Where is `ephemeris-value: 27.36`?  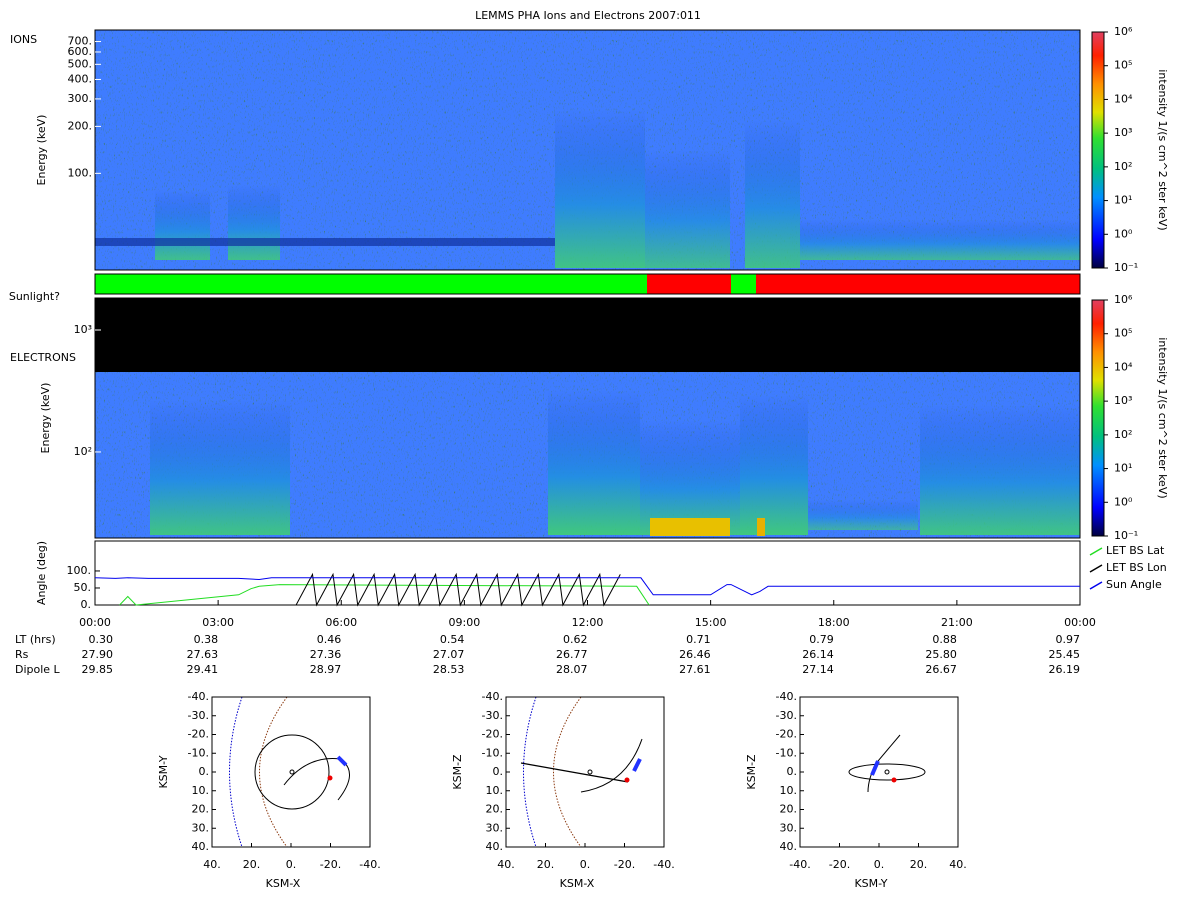 ephemeris-value: 27.36 is located at coordinates (326, 654).